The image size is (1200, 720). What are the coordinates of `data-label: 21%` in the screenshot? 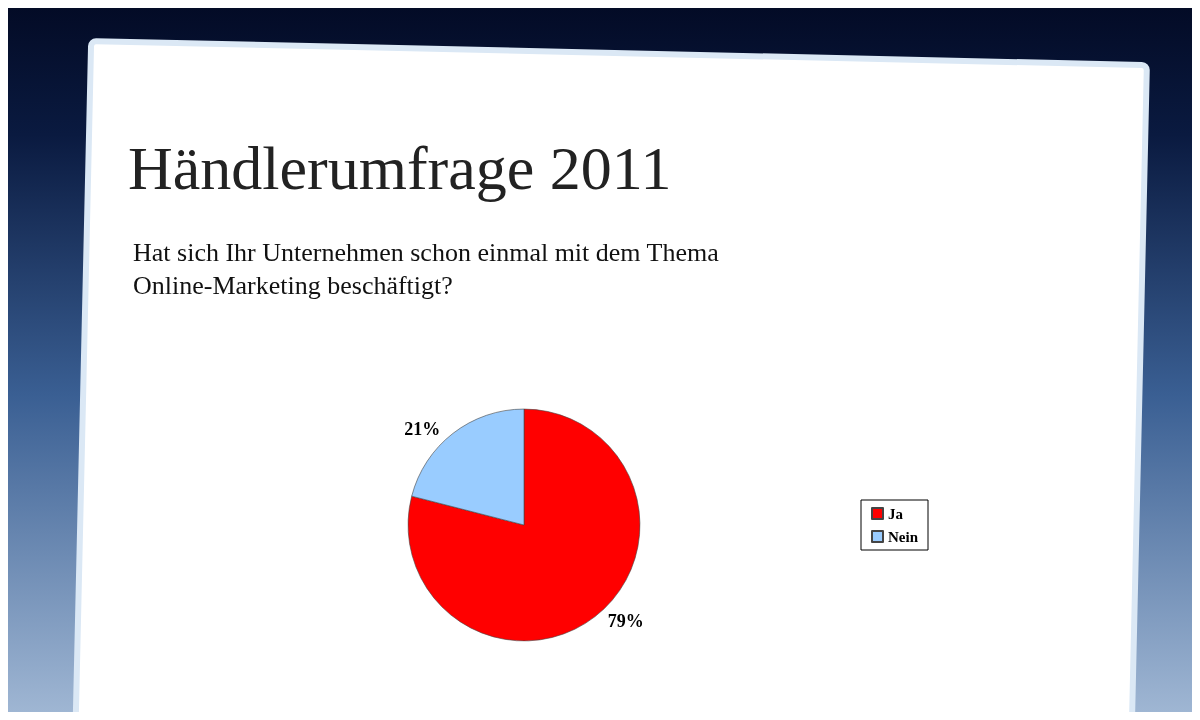 It's located at (422, 428).